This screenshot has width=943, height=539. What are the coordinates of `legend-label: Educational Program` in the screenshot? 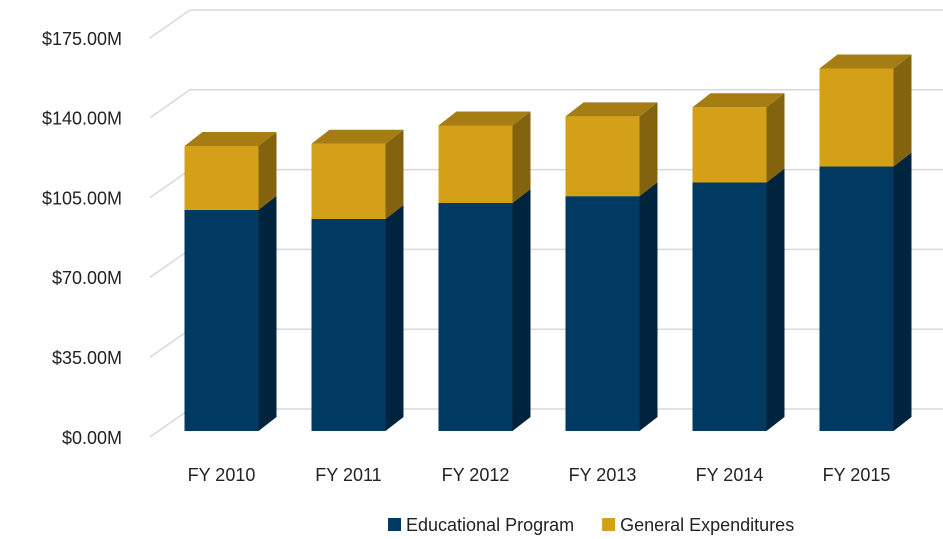 It's located at (490, 525).